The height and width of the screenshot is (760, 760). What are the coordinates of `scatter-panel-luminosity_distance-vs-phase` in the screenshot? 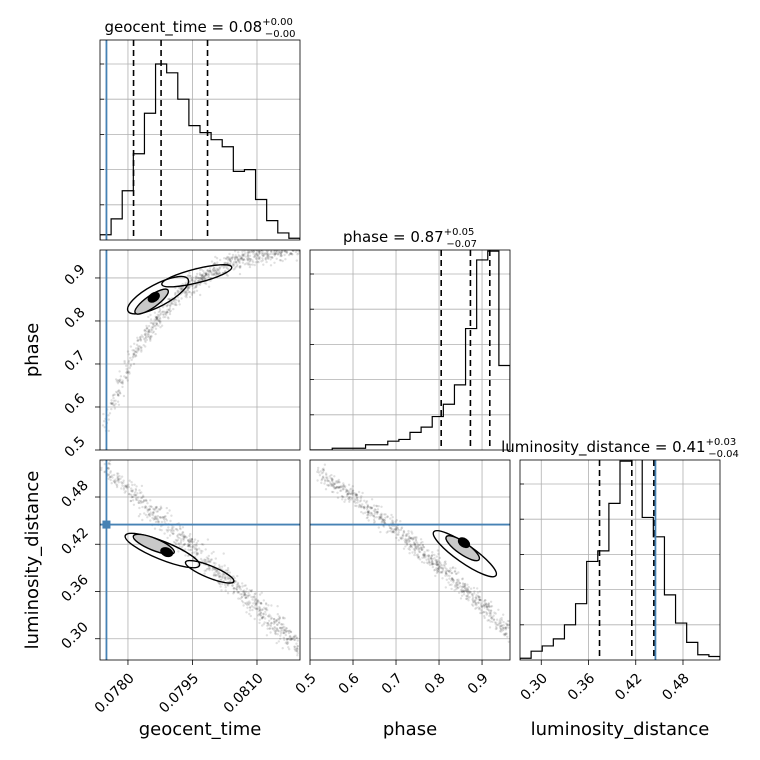 It's located at (410, 560).